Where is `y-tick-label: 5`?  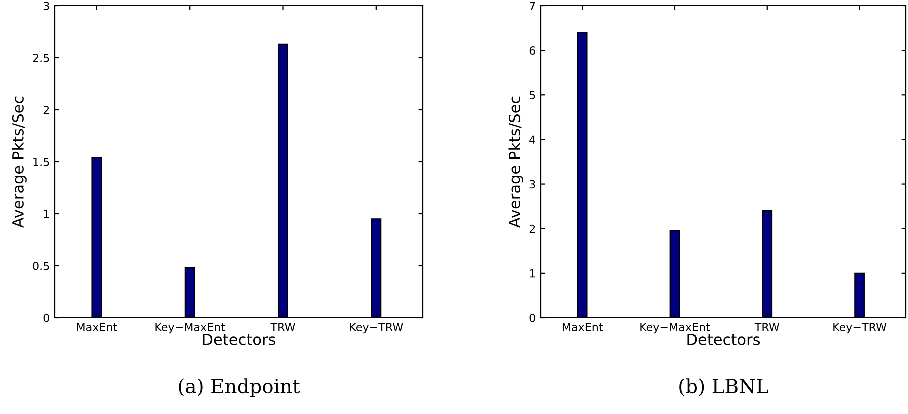 y-tick-label: 5 is located at coordinates (533, 95).